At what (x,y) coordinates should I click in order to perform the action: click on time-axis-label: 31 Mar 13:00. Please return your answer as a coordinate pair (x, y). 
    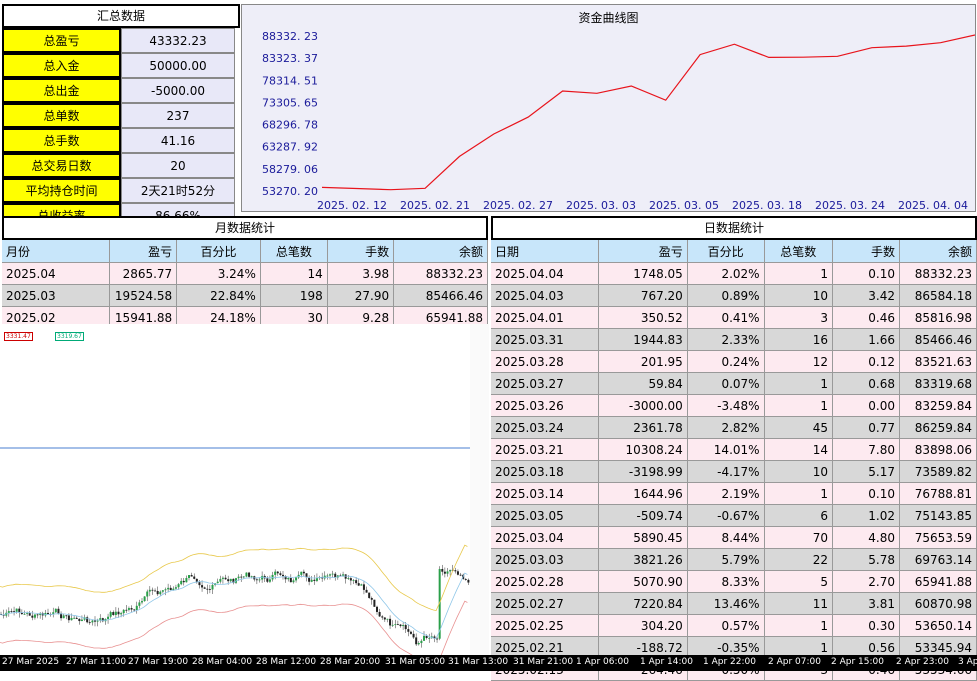
    Looking at the image, I should click on (478, 662).